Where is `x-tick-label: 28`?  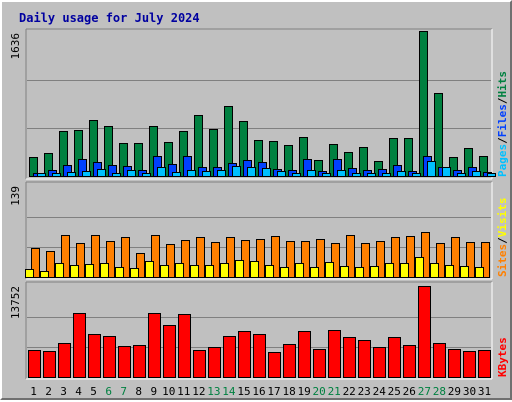 x-tick-label: 28 is located at coordinates (439, 391).